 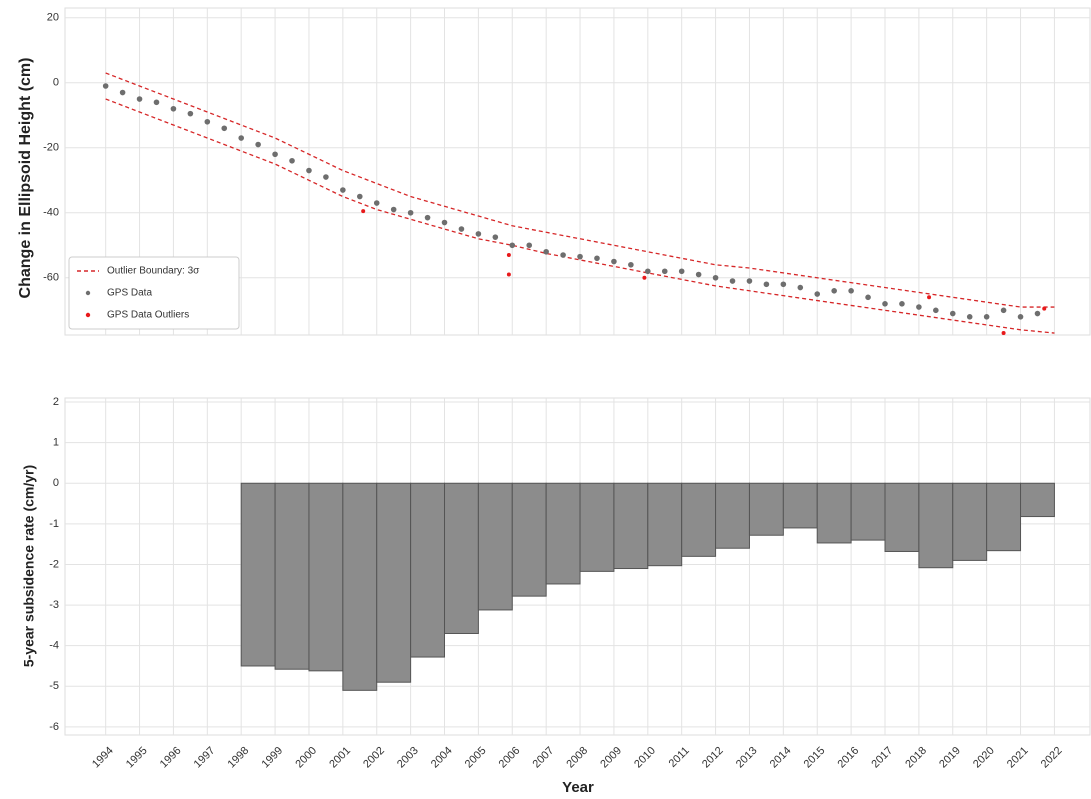 I want to click on y-tick-label: -4, so click(x=54, y=646).